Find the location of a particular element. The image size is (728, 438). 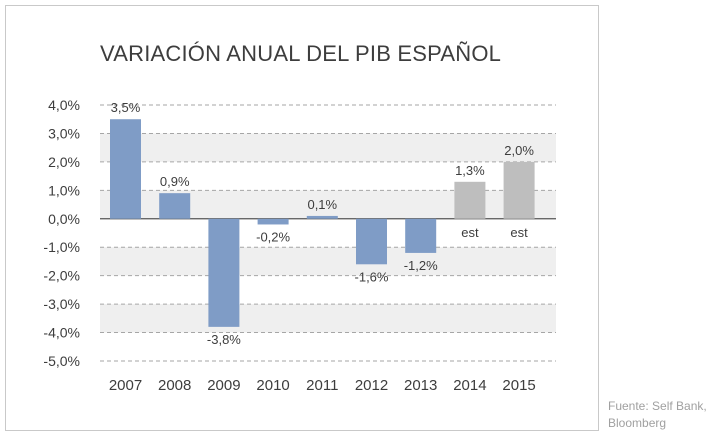

x-tick-label: 2009 is located at coordinates (223, 385).